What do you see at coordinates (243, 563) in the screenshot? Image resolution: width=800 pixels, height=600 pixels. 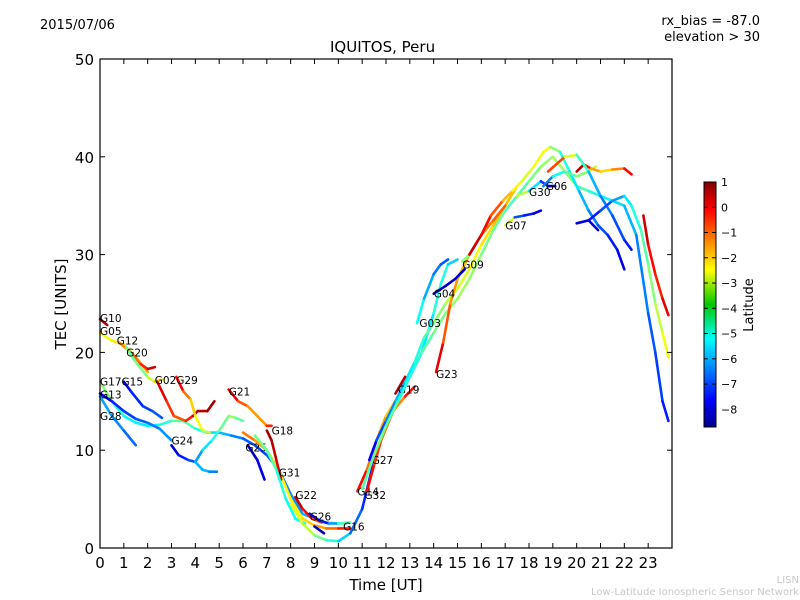 I see `x-tick-label: 6` at bounding box center [243, 563].